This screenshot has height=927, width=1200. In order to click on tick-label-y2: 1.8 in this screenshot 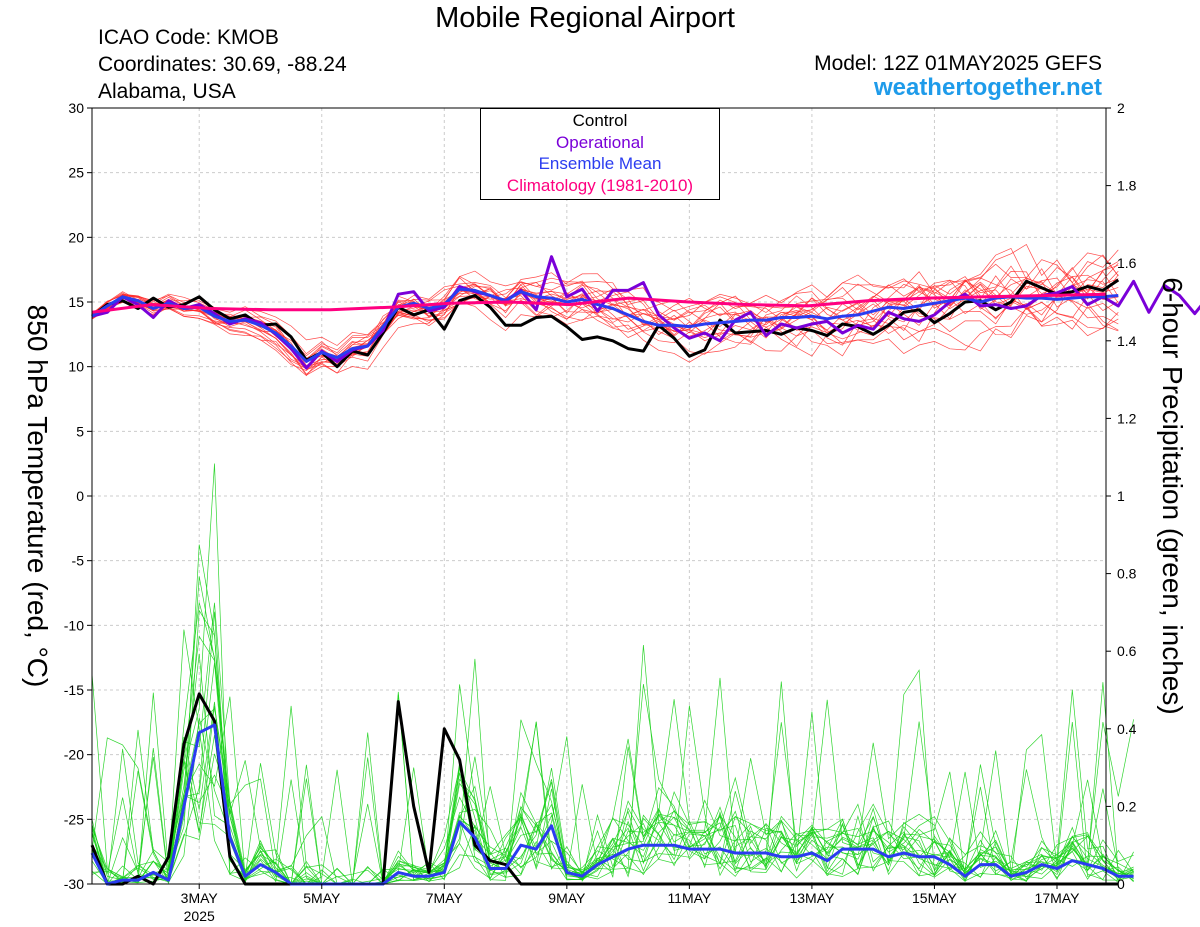, I will do `click(1127, 186)`.